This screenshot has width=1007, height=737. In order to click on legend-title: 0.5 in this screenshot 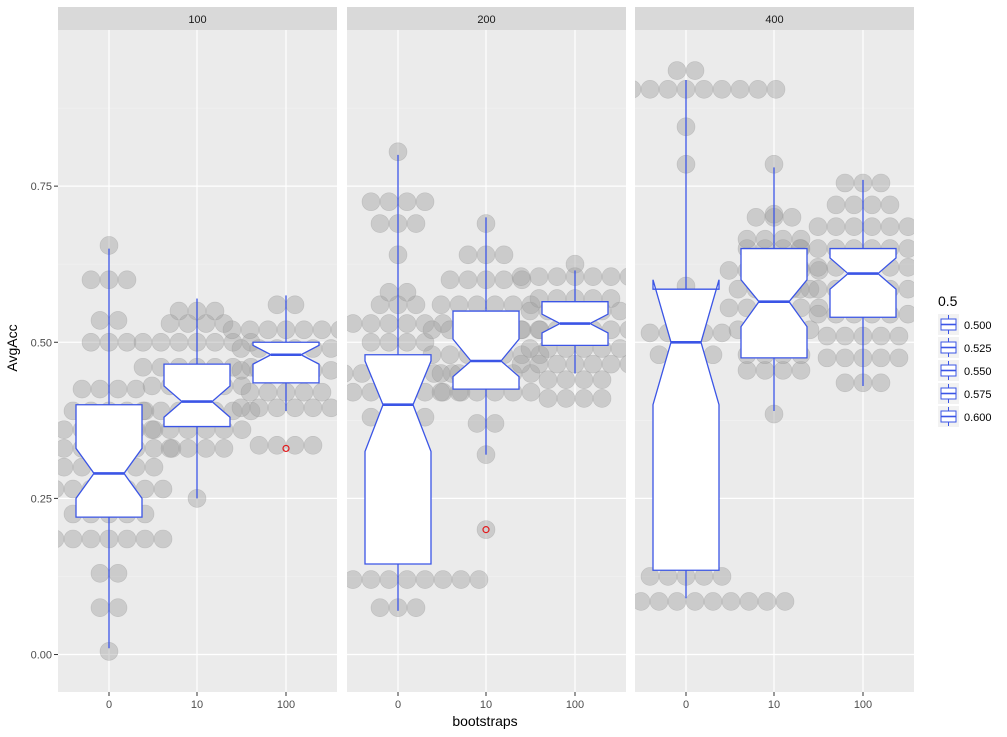, I will do `click(948, 301)`.